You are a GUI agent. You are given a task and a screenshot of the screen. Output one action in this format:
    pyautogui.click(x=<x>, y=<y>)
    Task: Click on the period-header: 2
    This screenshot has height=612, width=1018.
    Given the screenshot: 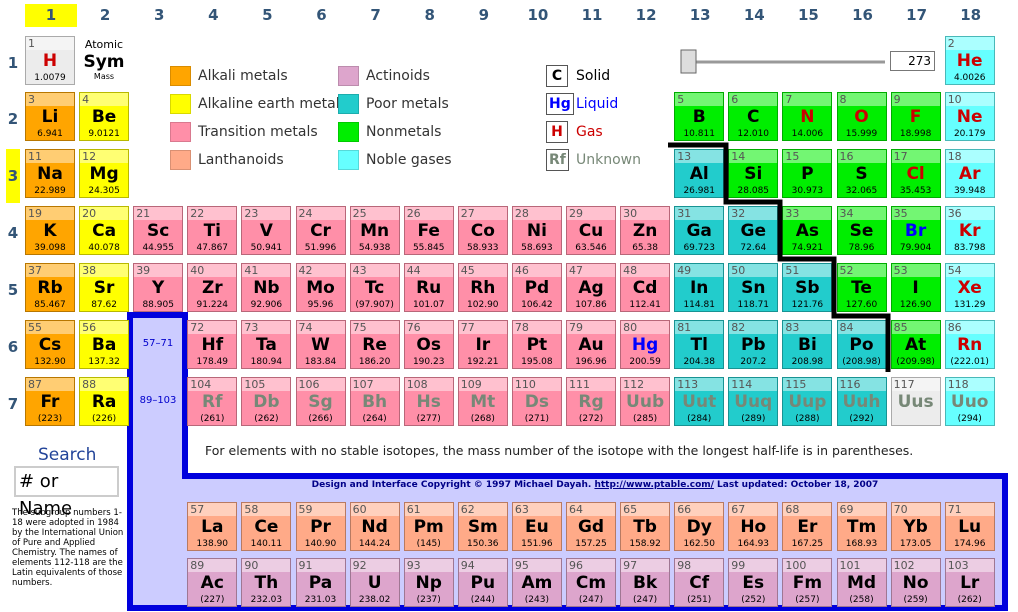 What is the action you would take?
    pyautogui.click(x=13, y=119)
    